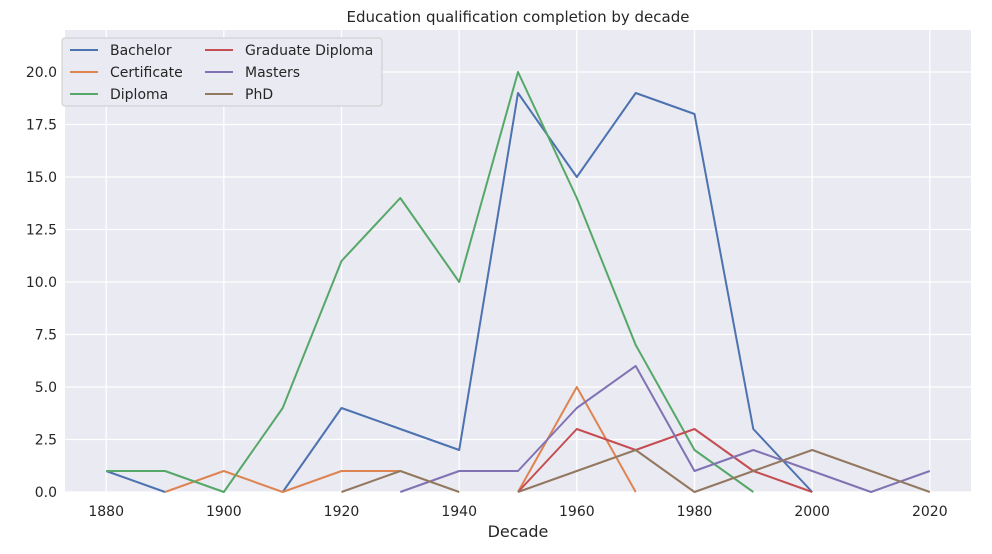 Image resolution: width=992 pixels, height=554 pixels. Describe the element at coordinates (812, 512) in the screenshot. I see `x-tick-label: 2000` at that location.